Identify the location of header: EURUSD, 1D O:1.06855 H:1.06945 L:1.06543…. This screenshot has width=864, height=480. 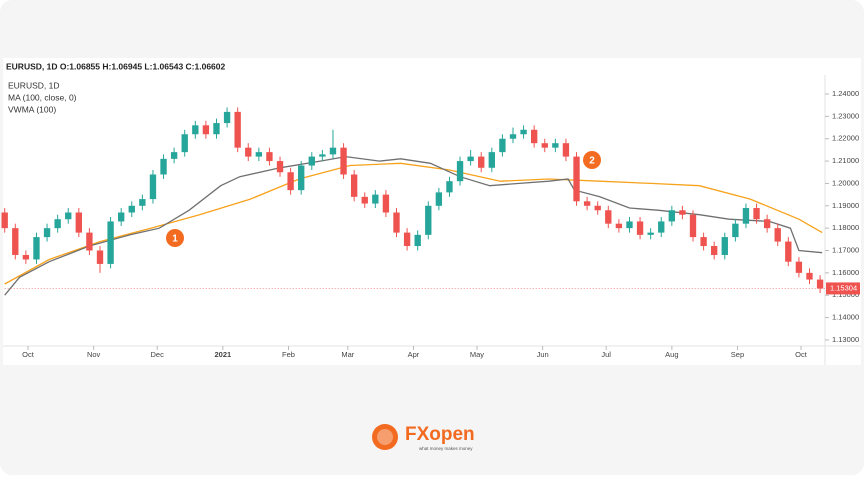
(116, 66).